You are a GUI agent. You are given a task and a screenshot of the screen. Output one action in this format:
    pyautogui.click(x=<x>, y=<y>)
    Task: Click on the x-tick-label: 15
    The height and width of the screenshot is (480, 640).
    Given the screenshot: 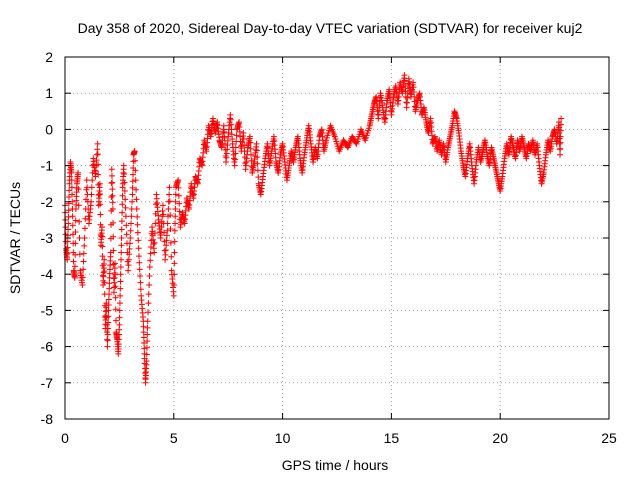 What is the action you would take?
    pyautogui.click(x=392, y=438)
    